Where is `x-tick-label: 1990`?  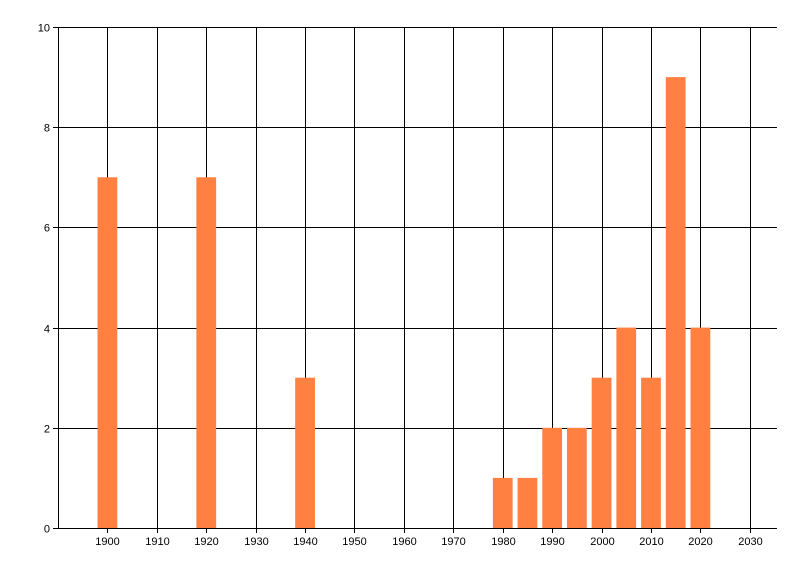
x-tick-label: 1990 is located at coordinates (552, 542).